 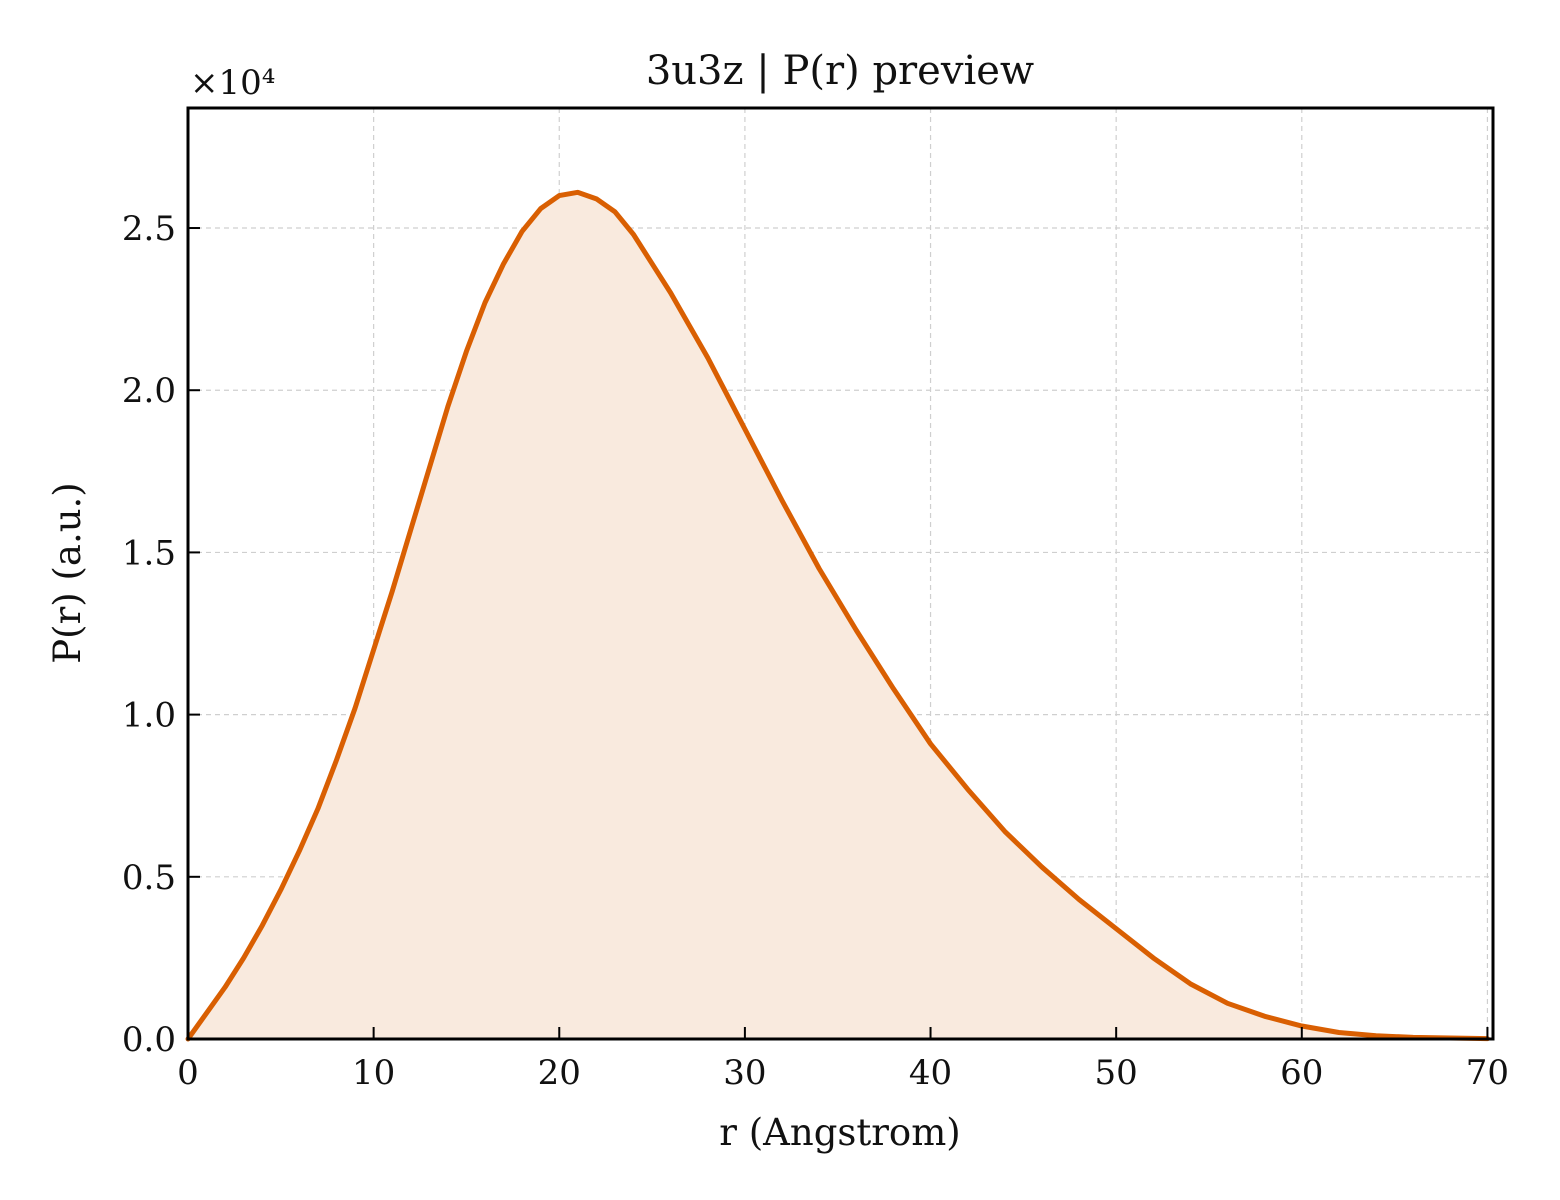 I want to click on x-axis-label: r (Angstrom), so click(x=839, y=1132).